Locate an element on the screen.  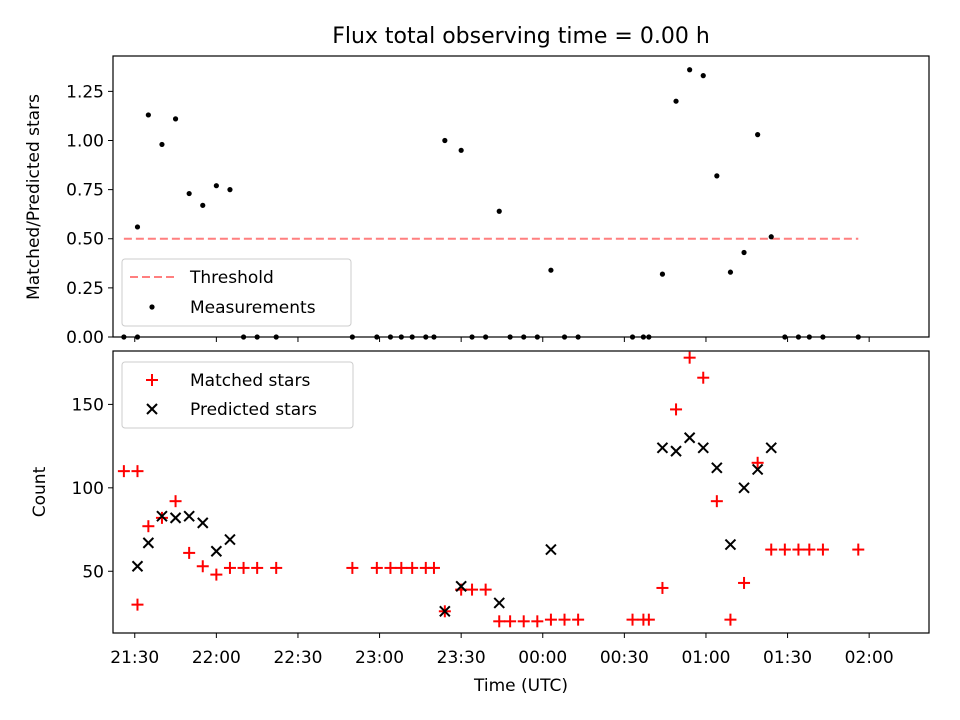
top-y-tick-label: 0.25 is located at coordinates (85, 289).